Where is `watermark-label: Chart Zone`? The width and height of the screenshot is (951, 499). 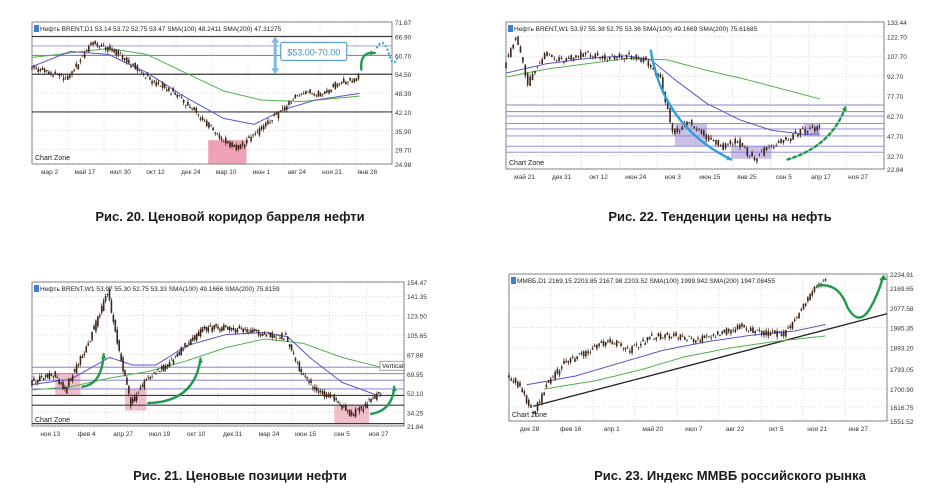
watermark-label: Chart Zone is located at coordinates (529, 415).